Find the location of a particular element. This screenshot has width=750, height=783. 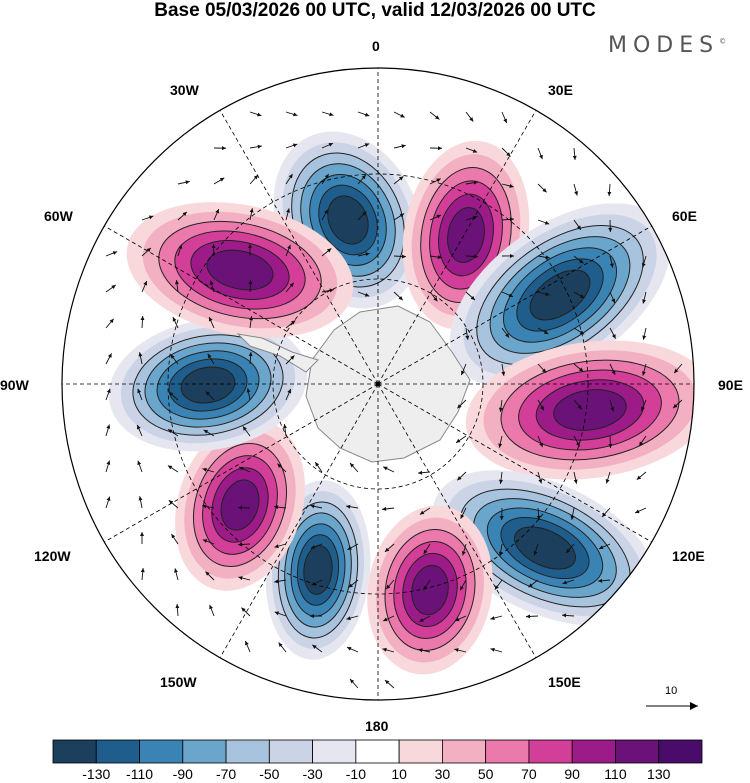

lon-label-90w: 90W is located at coordinates (14, 385).